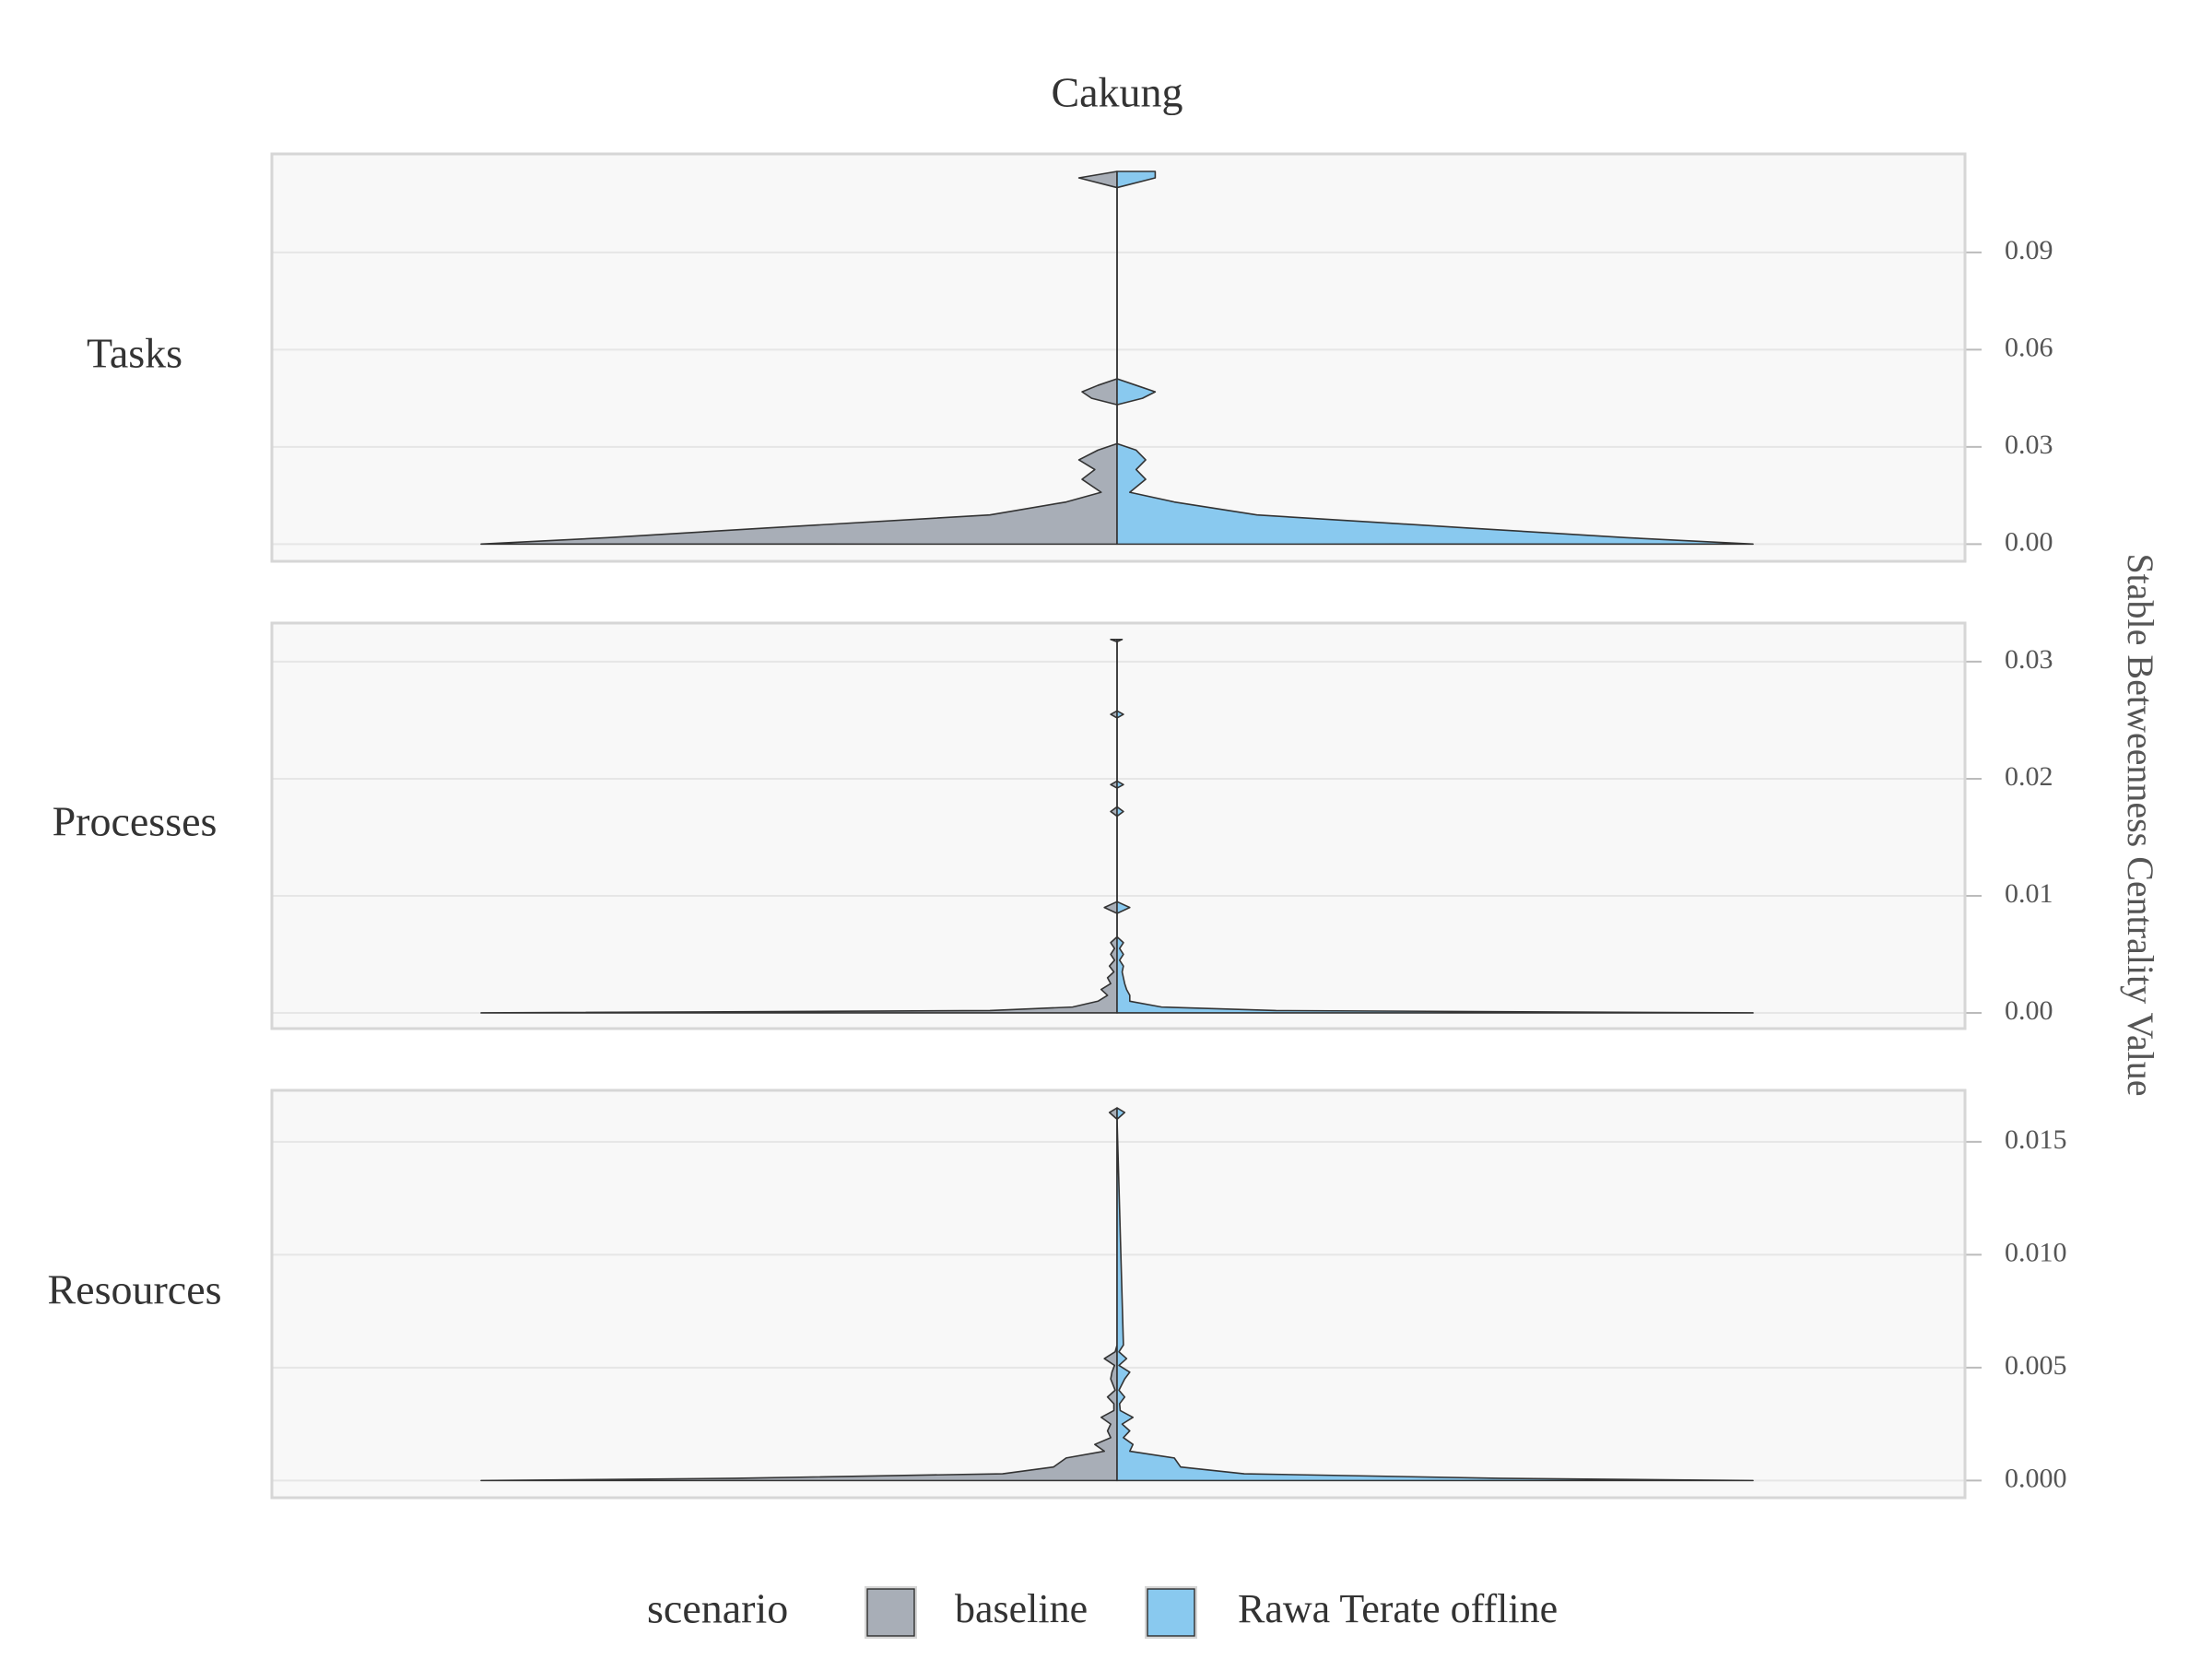  Describe the element at coordinates (2036, 1478) in the screenshot. I see `y-tick-label: 0.000` at that location.